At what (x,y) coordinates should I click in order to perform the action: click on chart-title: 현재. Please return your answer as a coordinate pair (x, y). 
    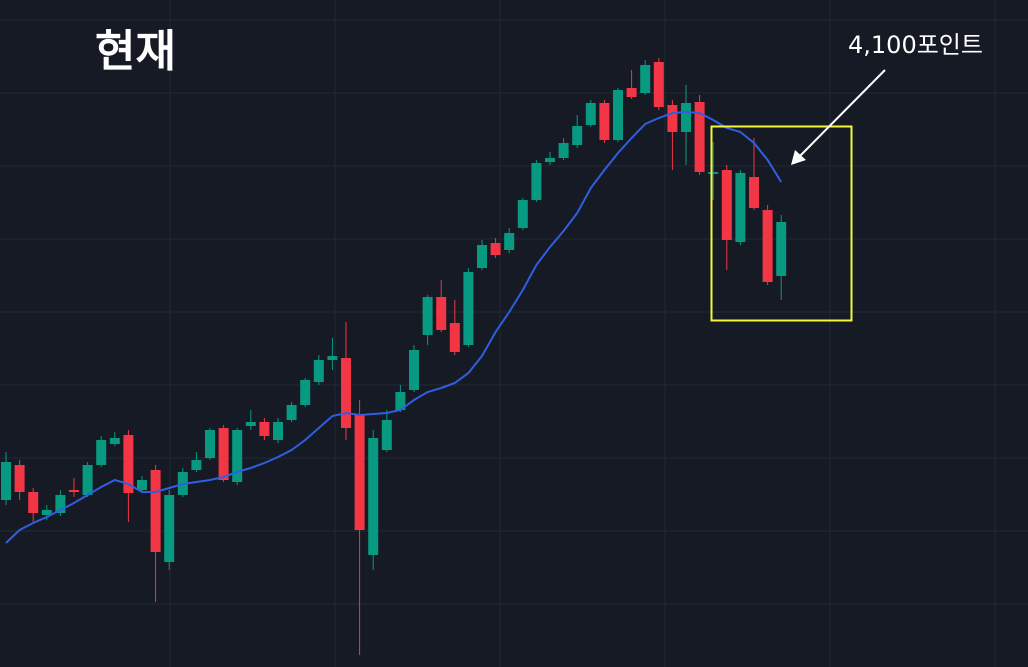
    Looking at the image, I should click on (135, 51).